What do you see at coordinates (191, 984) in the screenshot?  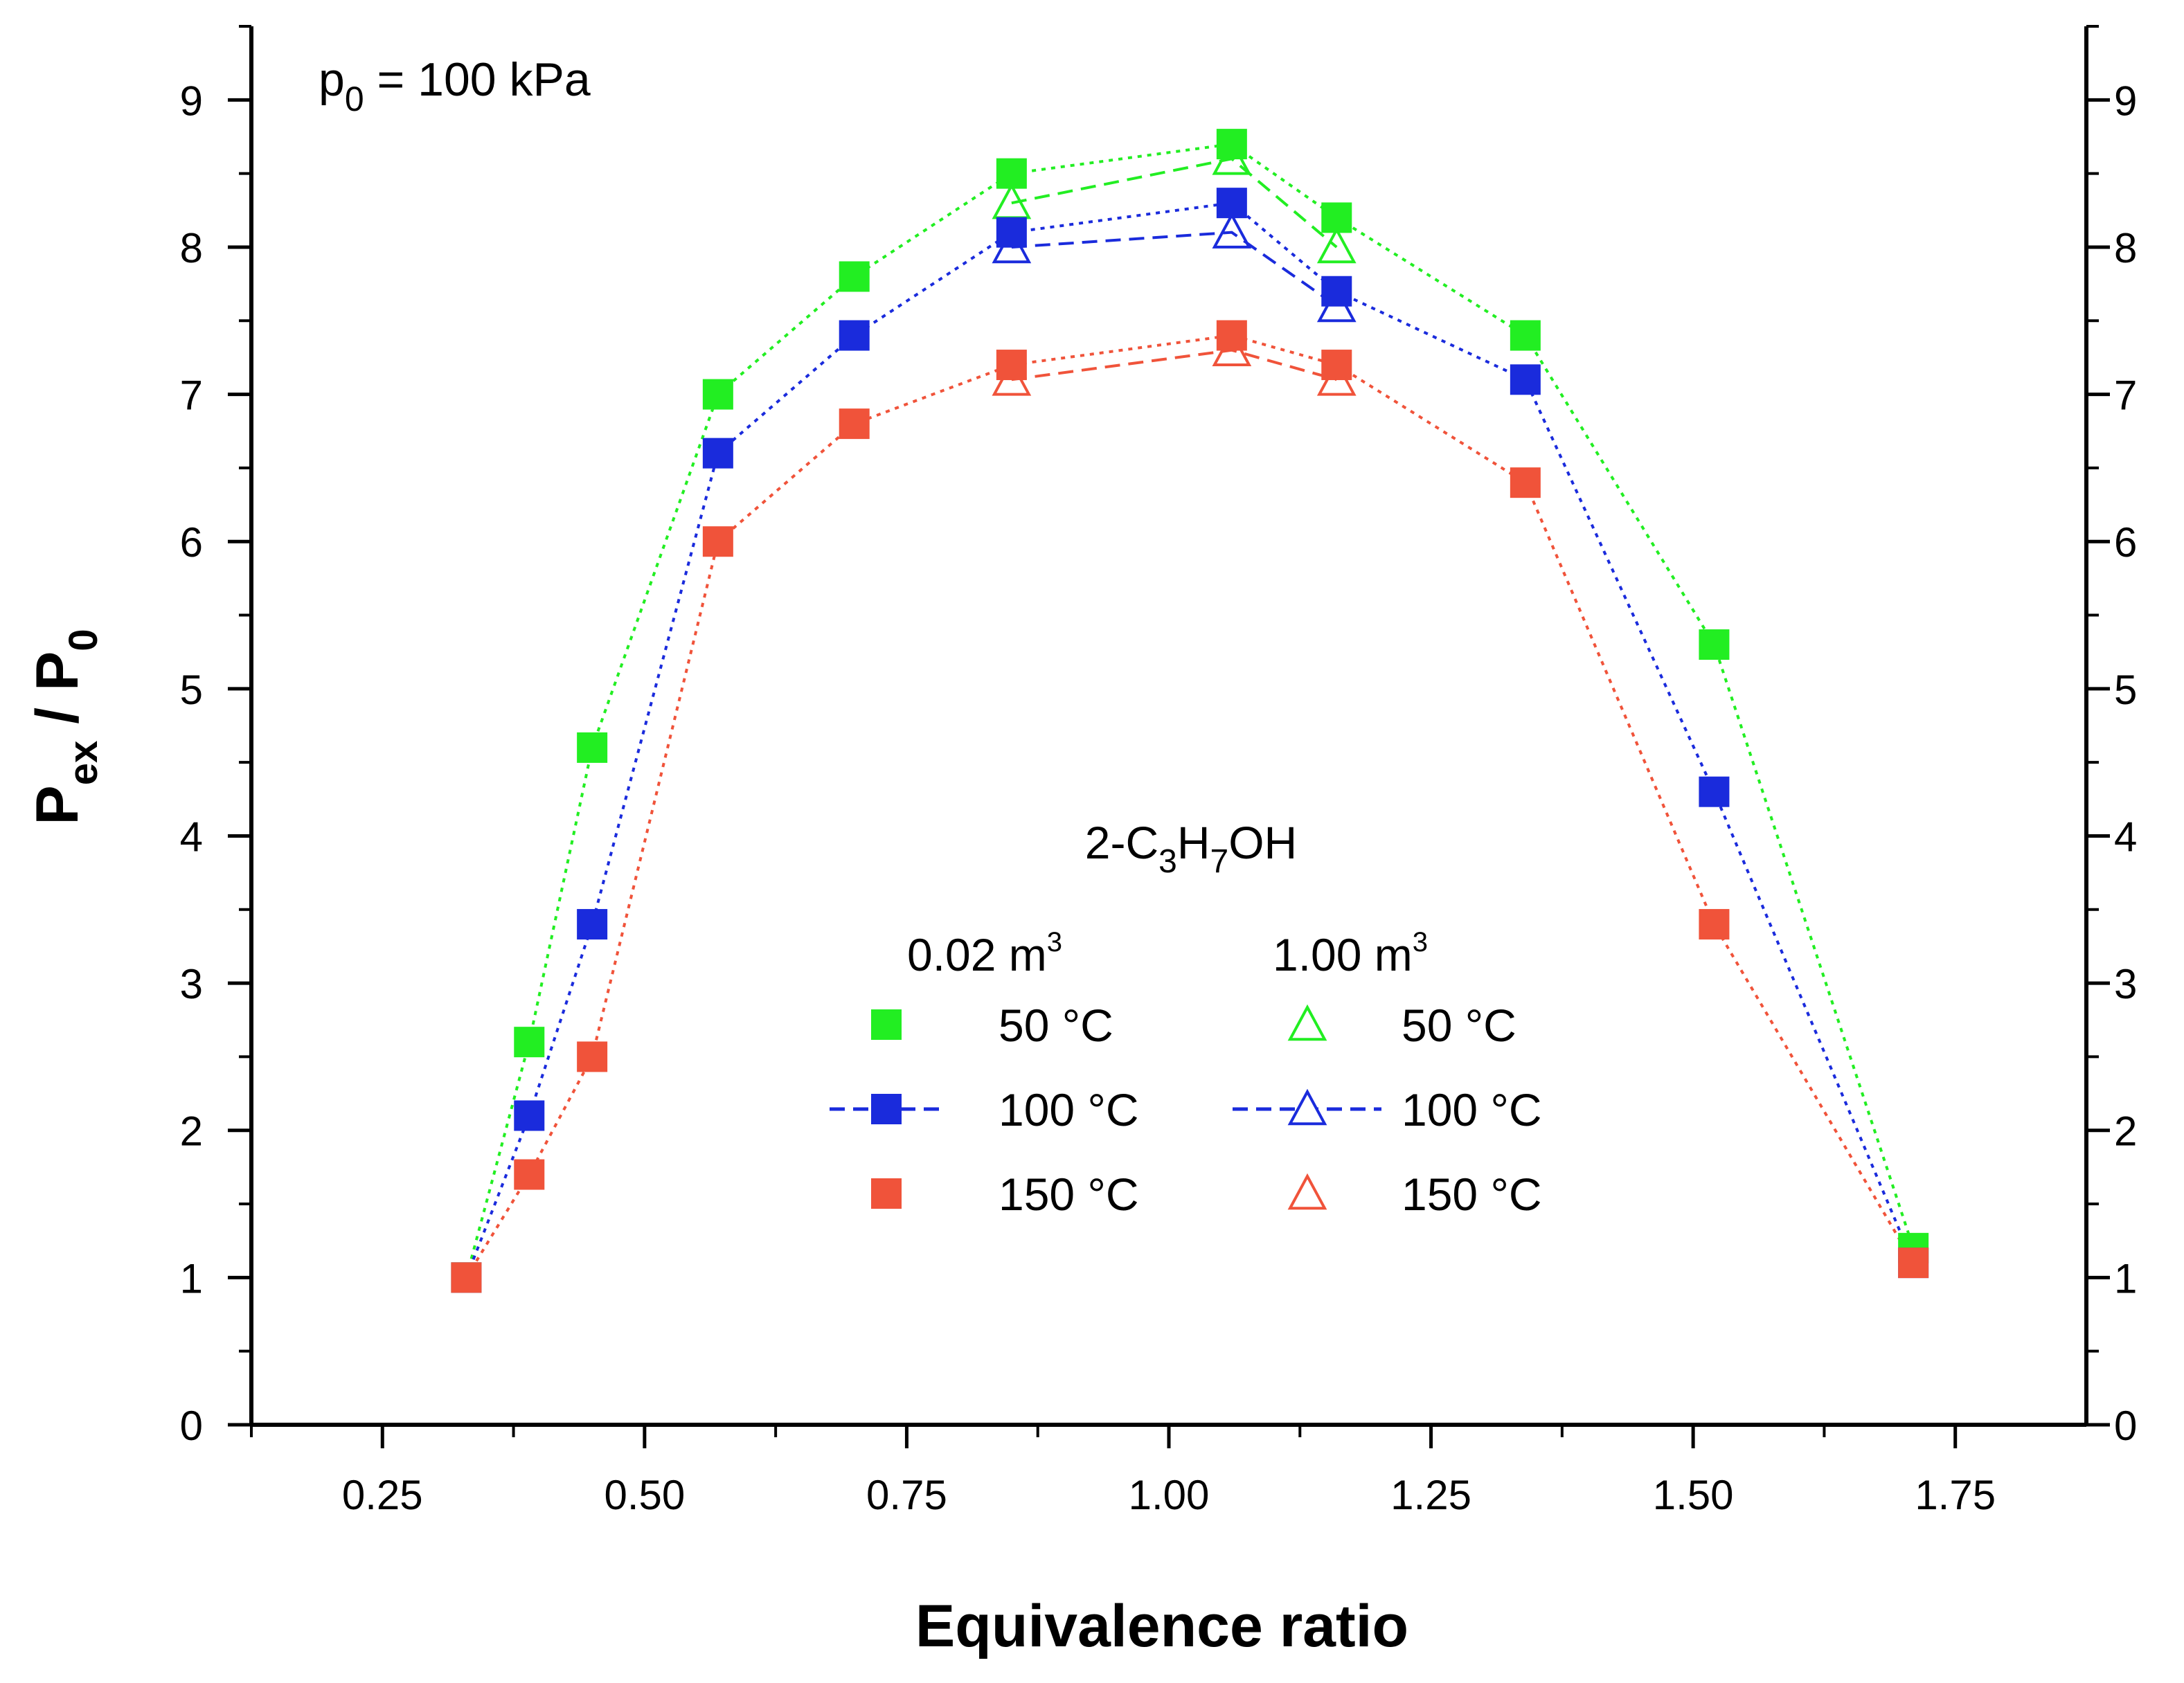 I see `y-left-tick-label: 3` at bounding box center [191, 984].